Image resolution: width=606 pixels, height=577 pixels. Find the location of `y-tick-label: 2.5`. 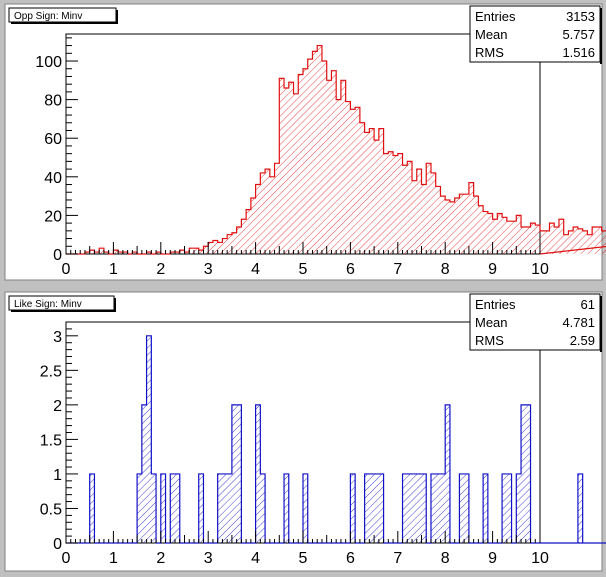

y-tick-label: 2.5 is located at coordinates (51, 371).